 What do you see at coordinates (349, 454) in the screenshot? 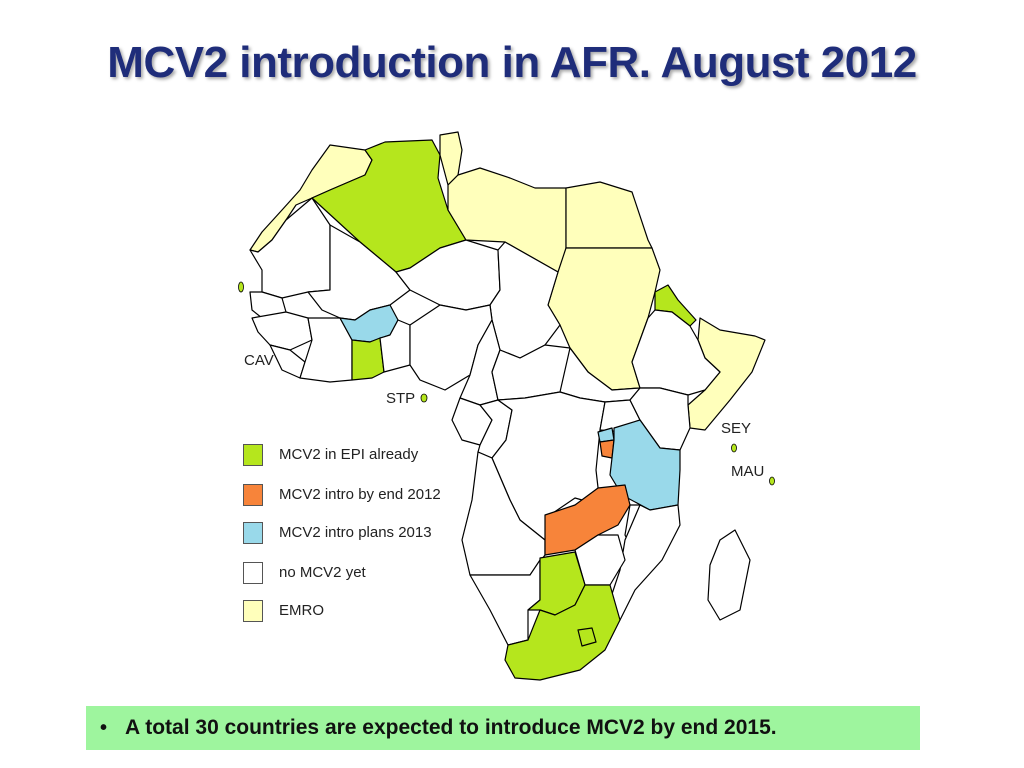
I see `legend-label: MCV2 in EPI already` at bounding box center [349, 454].